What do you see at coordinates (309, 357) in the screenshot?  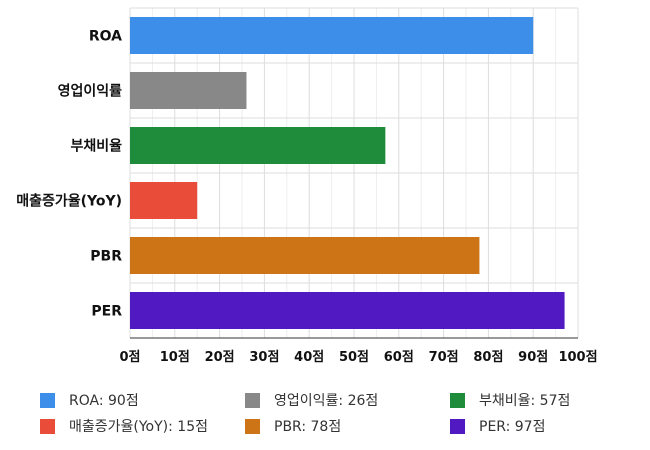 I see `x-tick-label: 40점` at bounding box center [309, 357].